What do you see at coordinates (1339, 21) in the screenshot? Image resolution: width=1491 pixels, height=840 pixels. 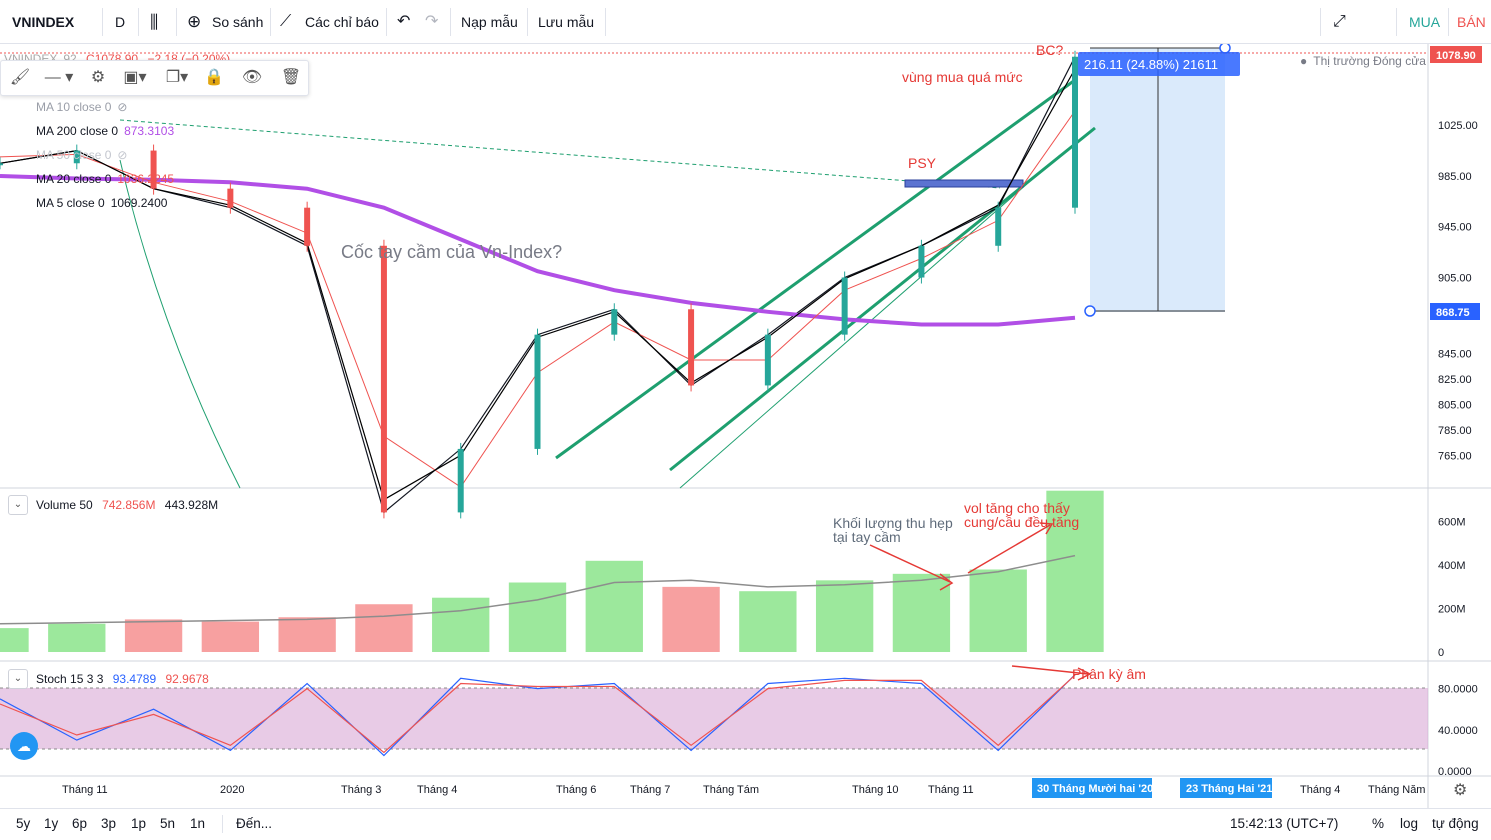 I see `fullscreen-icon: ⤢` at bounding box center [1339, 21].